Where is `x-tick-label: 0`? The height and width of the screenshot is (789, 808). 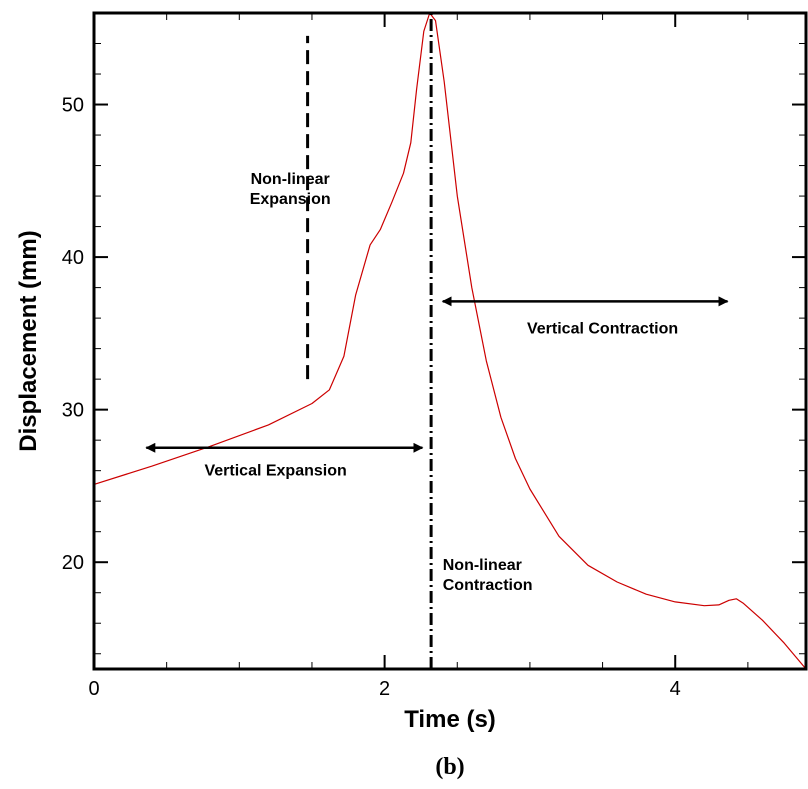 x-tick-label: 0 is located at coordinates (93, 689).